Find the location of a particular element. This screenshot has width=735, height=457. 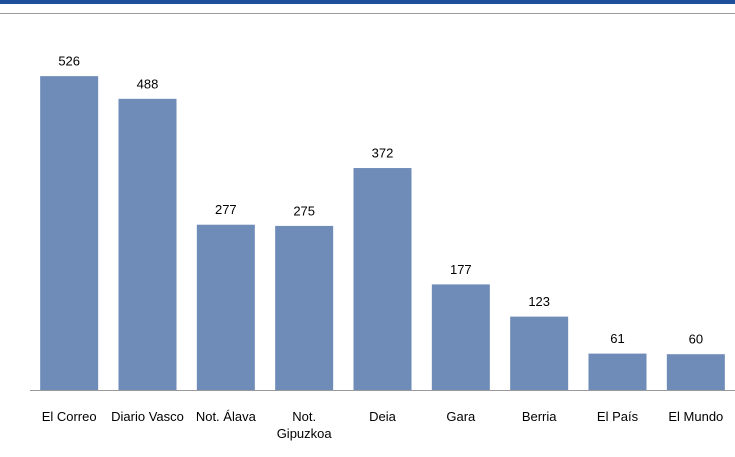

data-label: 488 is located at coordinates (148, 83).